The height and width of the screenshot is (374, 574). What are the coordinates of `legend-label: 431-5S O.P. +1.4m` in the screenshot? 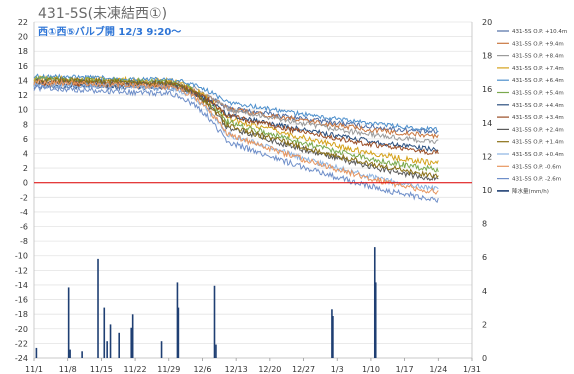 It's located at (538, 143).